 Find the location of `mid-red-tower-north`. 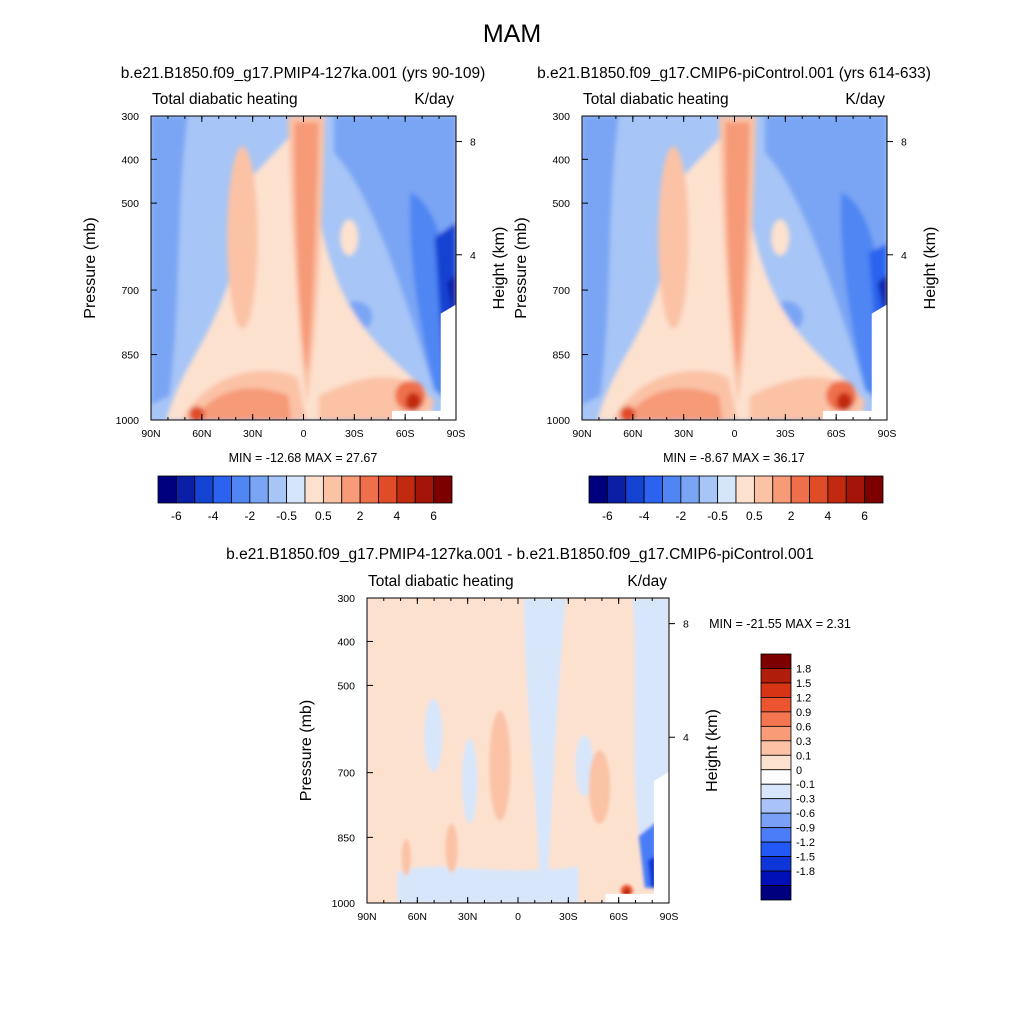

mid-red-tower-north is located at coordinates (242, 237).